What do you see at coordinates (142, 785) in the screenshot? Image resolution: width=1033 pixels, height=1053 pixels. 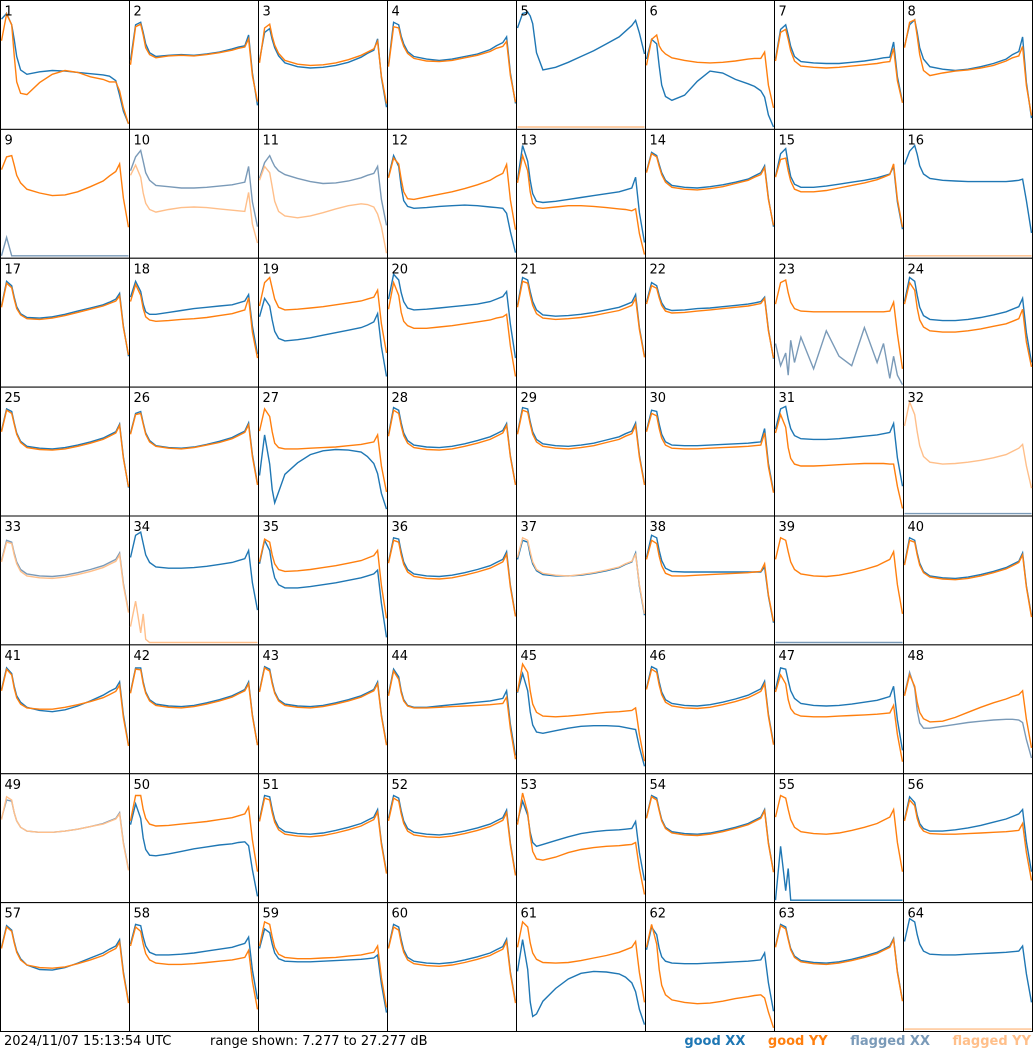 I see `panel-number: 50` at bounding box center [142, 785].